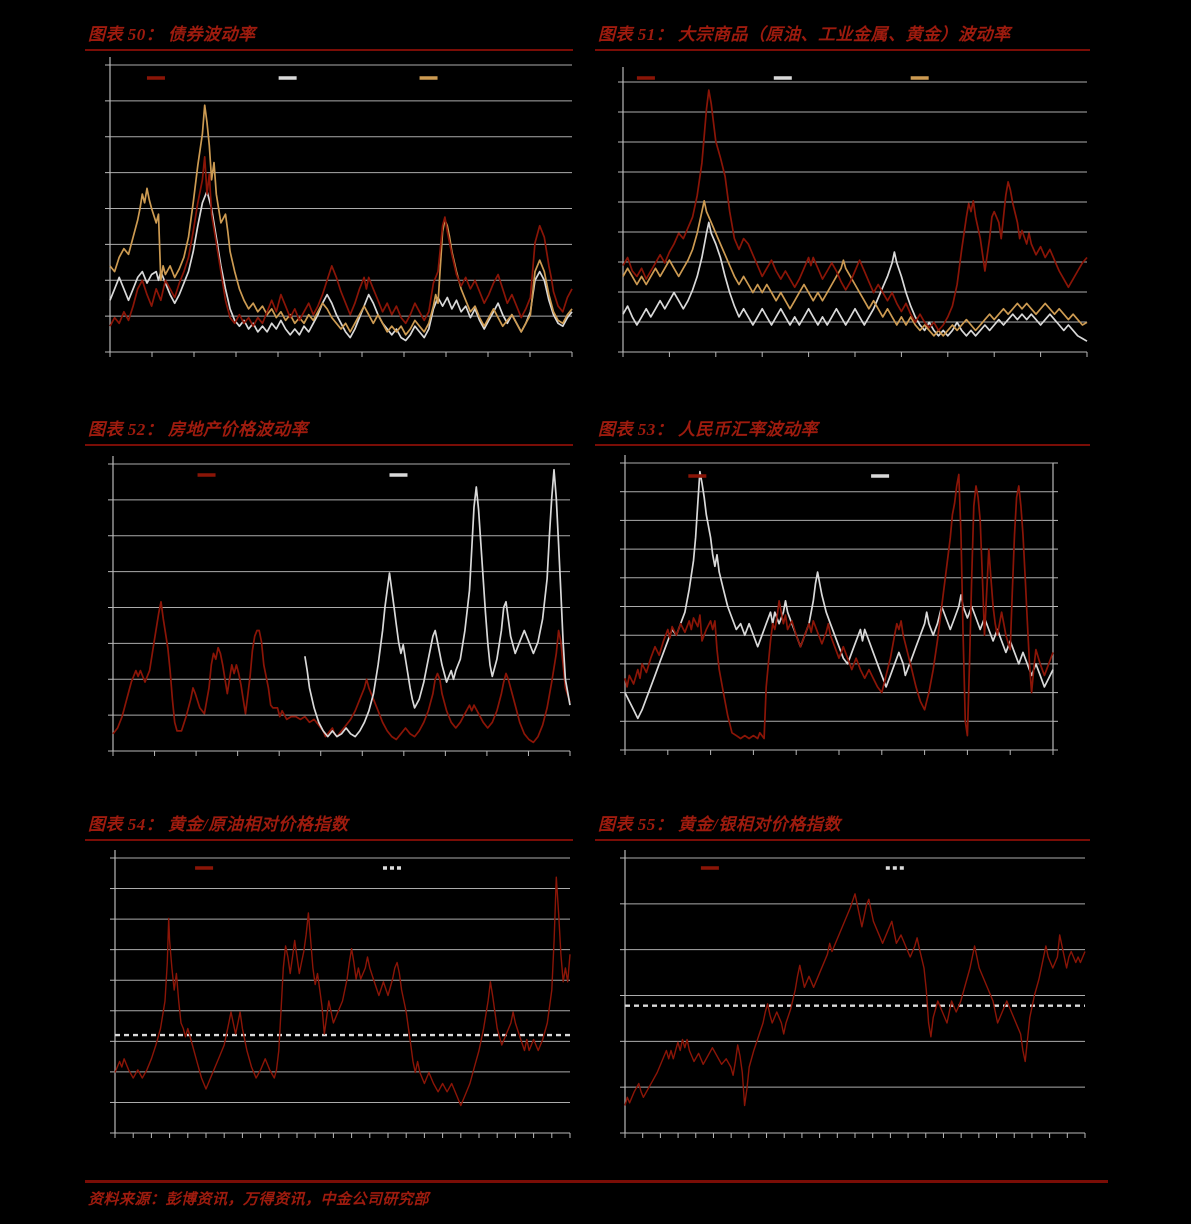 The width and height of the screenshot is (1191, 1224). Describe the element at coordinates (842, 825) in the screenshot. I see `figure-55-title: 图表 55： 黄金/银相对价格指数` at that location.